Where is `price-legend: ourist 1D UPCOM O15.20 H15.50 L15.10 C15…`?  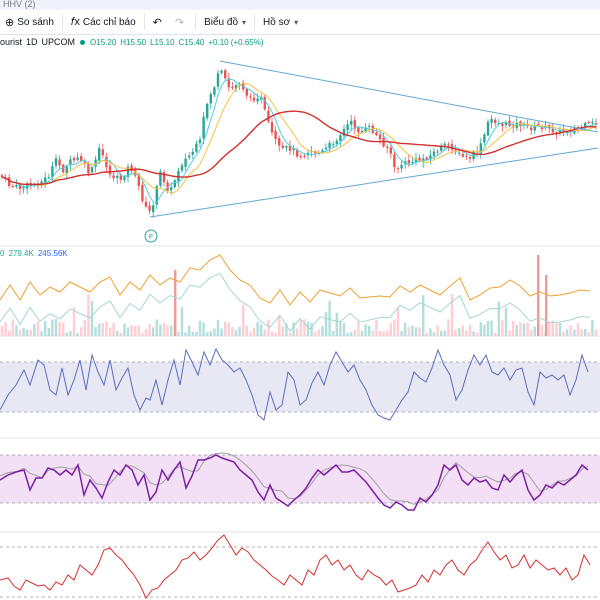 price-legend: ourist 1D UPCOM O15.20 H15.50 L15.10 C15… is located at coordinates (132, 42).